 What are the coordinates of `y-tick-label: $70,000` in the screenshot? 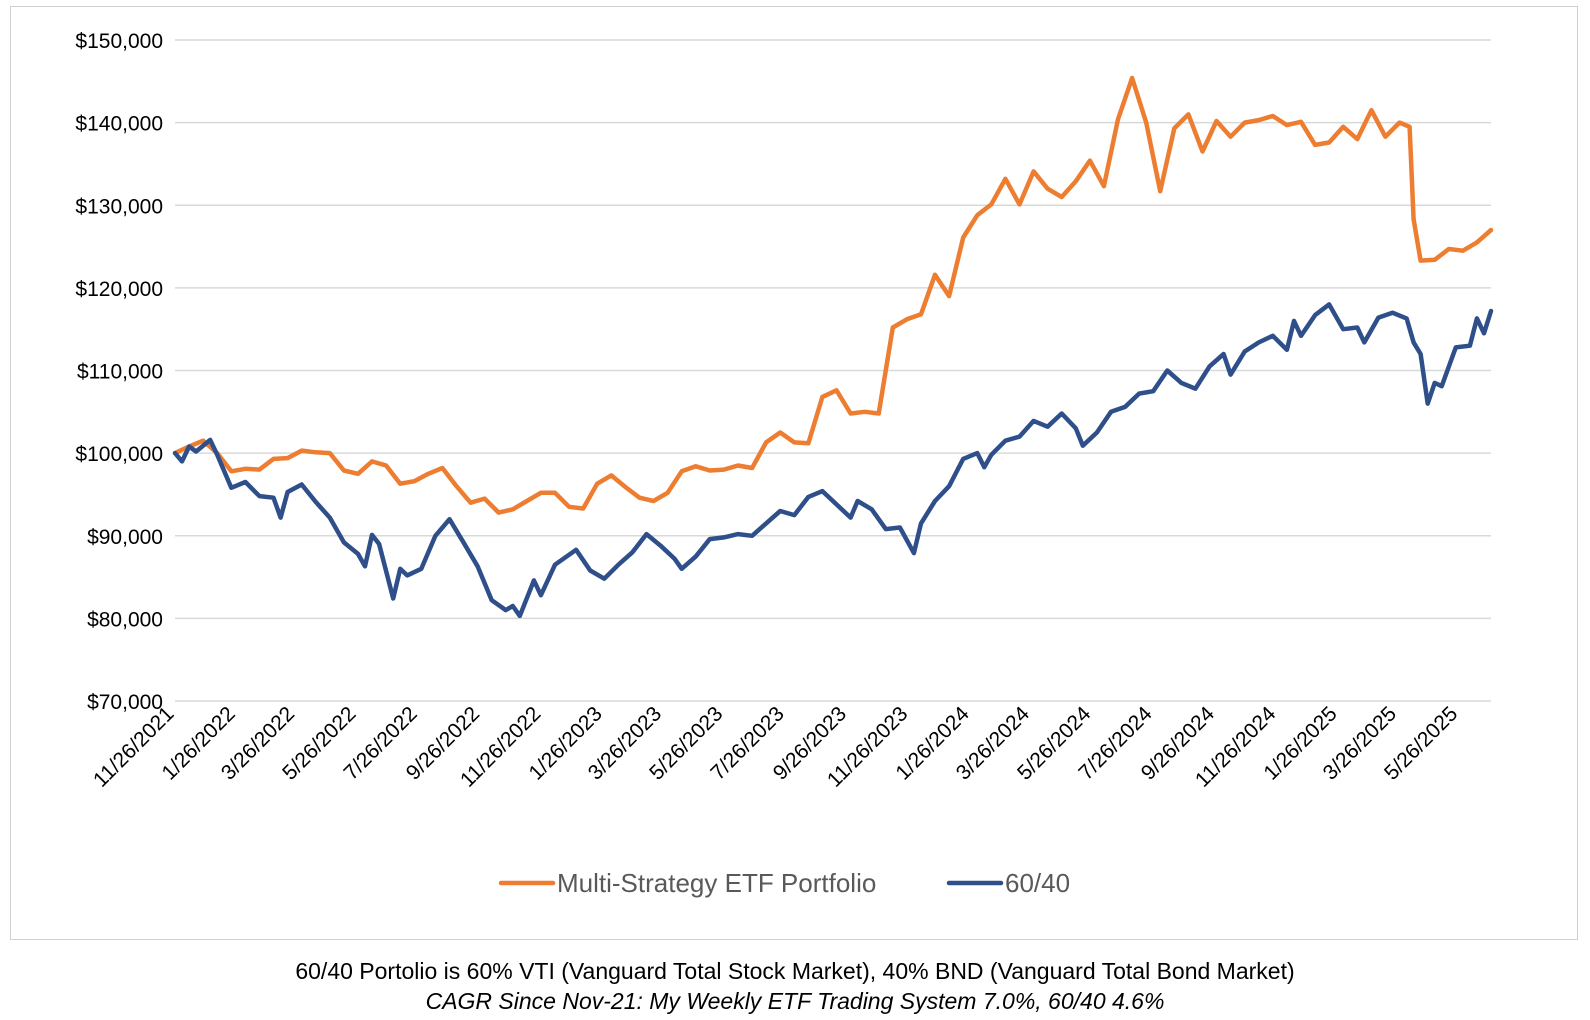 It's located at (125, 702).